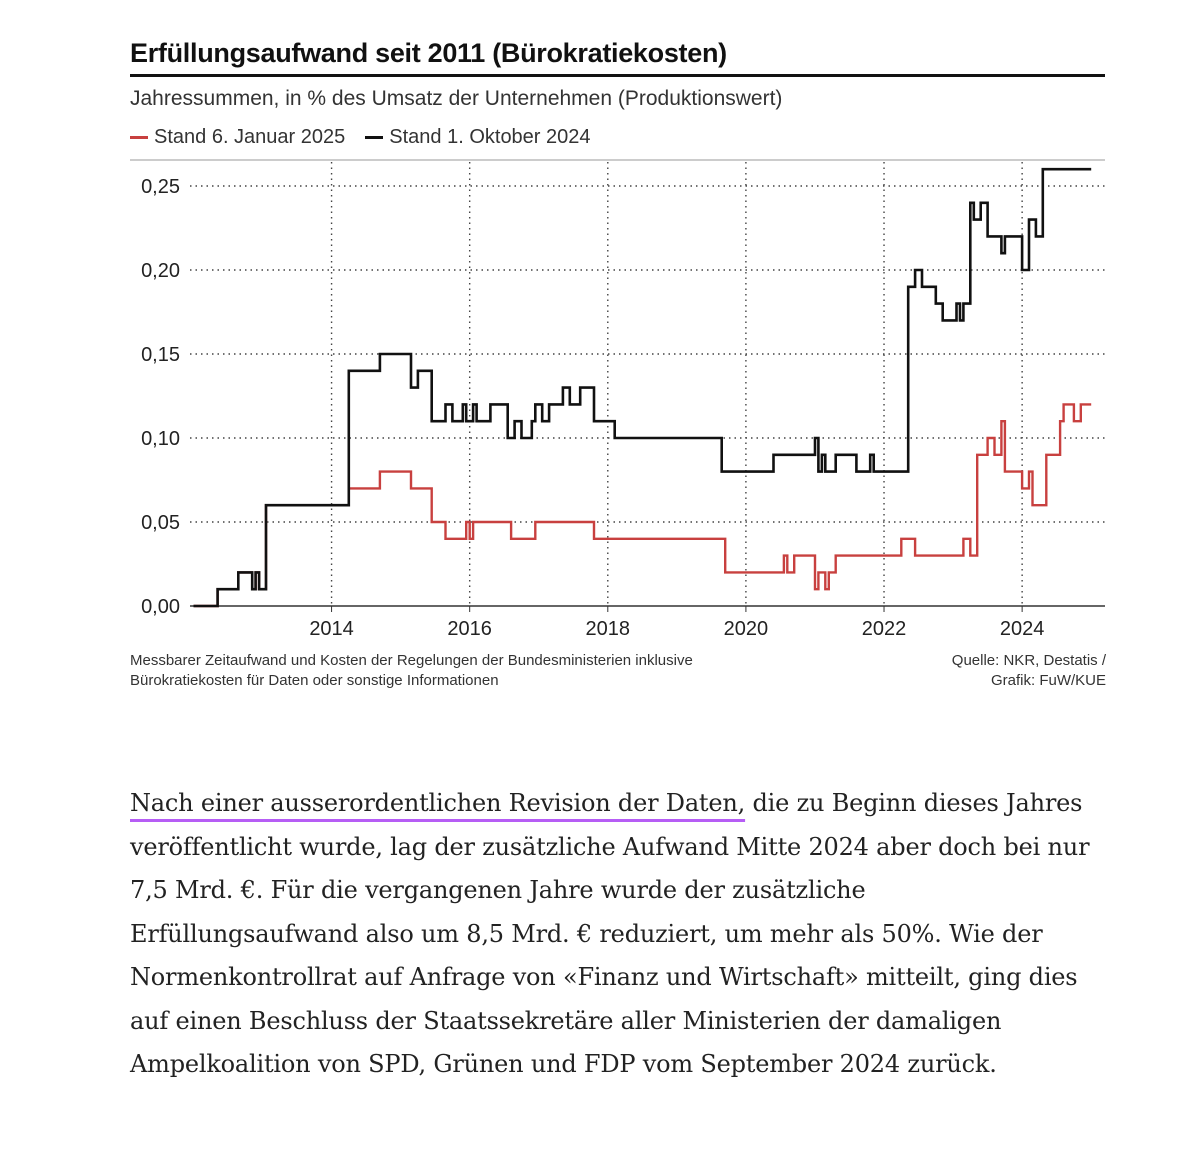  What do you see at coordinates (374, 137) in the screenshot?
I see `legend-swatch-black` at bounding box center [374, 137].